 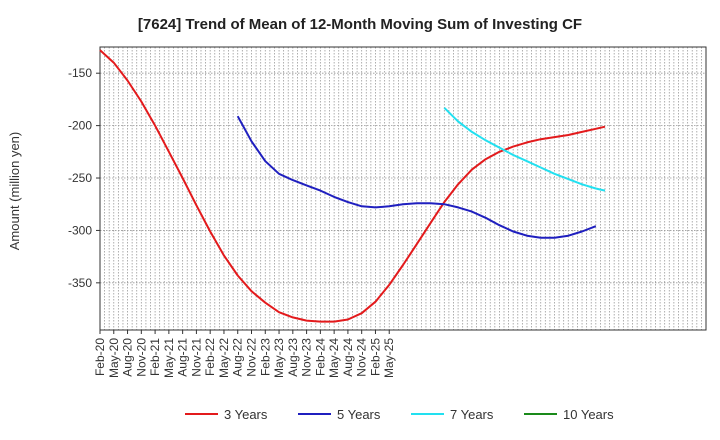 What do you see at coordinates (224, 358) in the screenshot?
I see `x-tick-label: May-22` at bounding box center [224, 358].